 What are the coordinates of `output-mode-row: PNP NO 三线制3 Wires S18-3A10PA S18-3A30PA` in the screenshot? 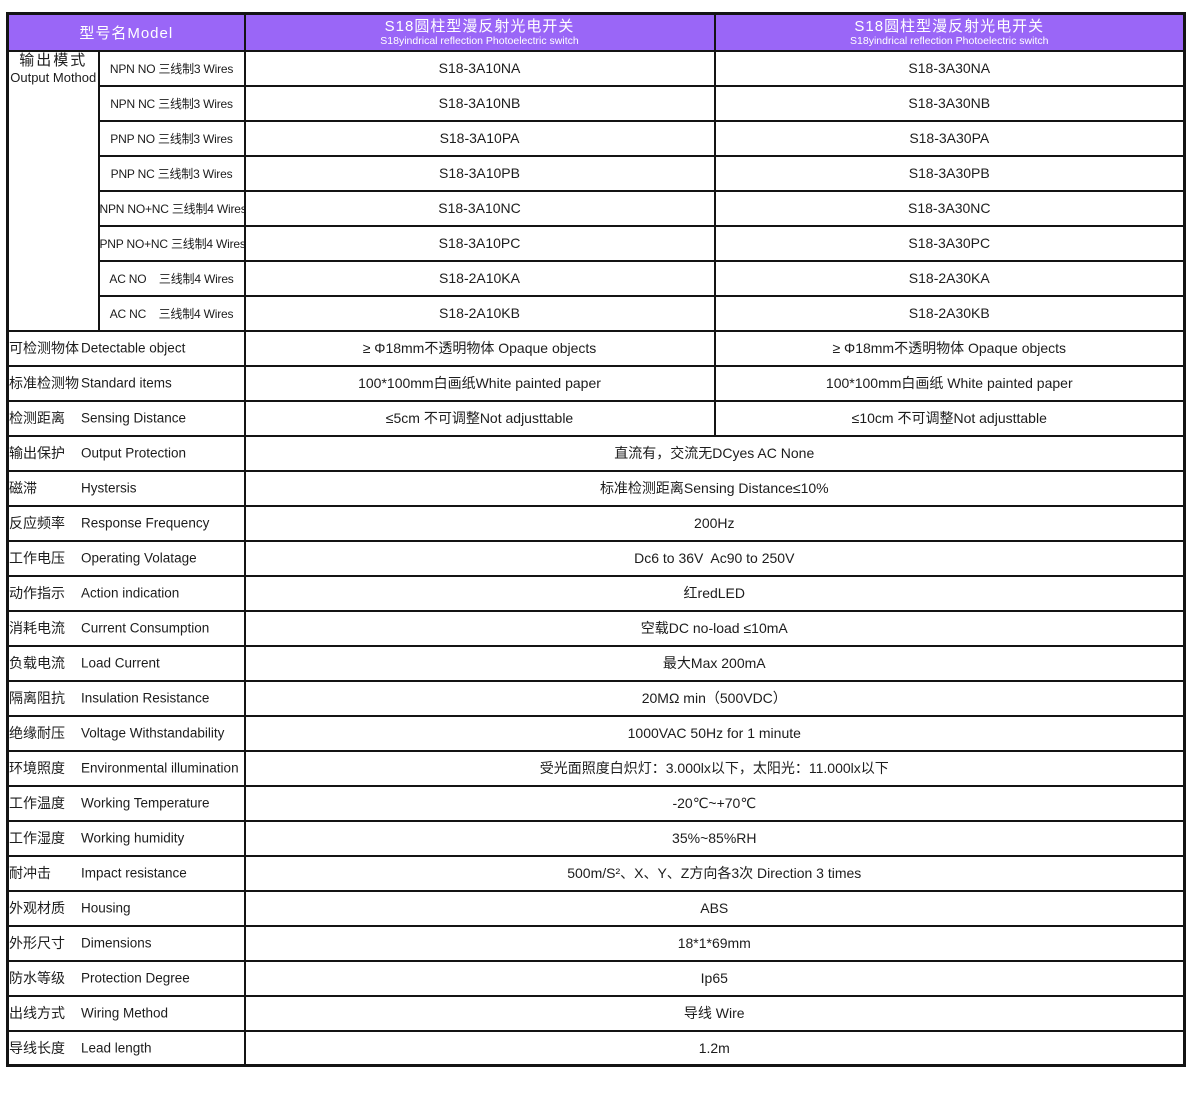 It's located at (597, 138).